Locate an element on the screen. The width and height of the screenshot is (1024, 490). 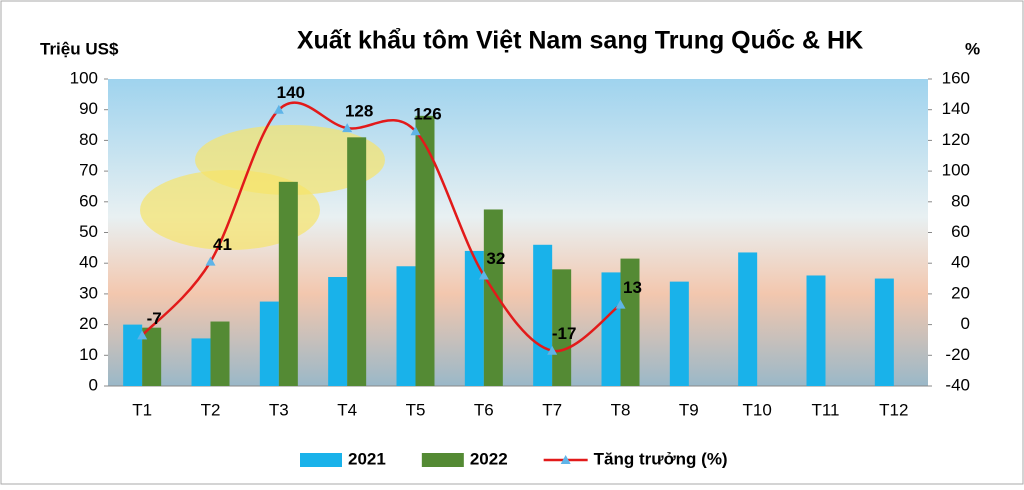
y-axis-title: Triệu US$ is located at coordinates (79, 48).